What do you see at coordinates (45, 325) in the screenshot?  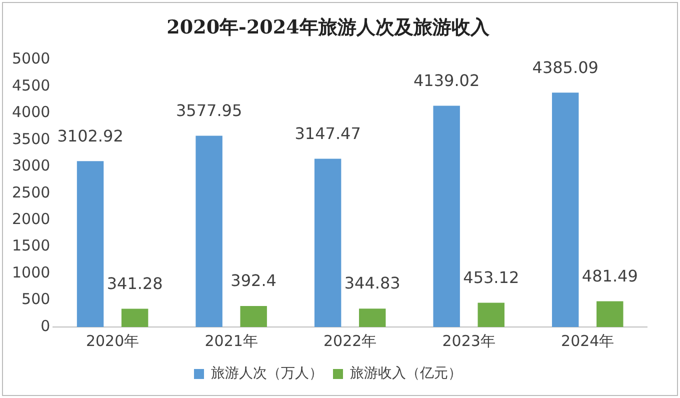 I see `y-tick-label: 0` at bounding box center [45, 325].